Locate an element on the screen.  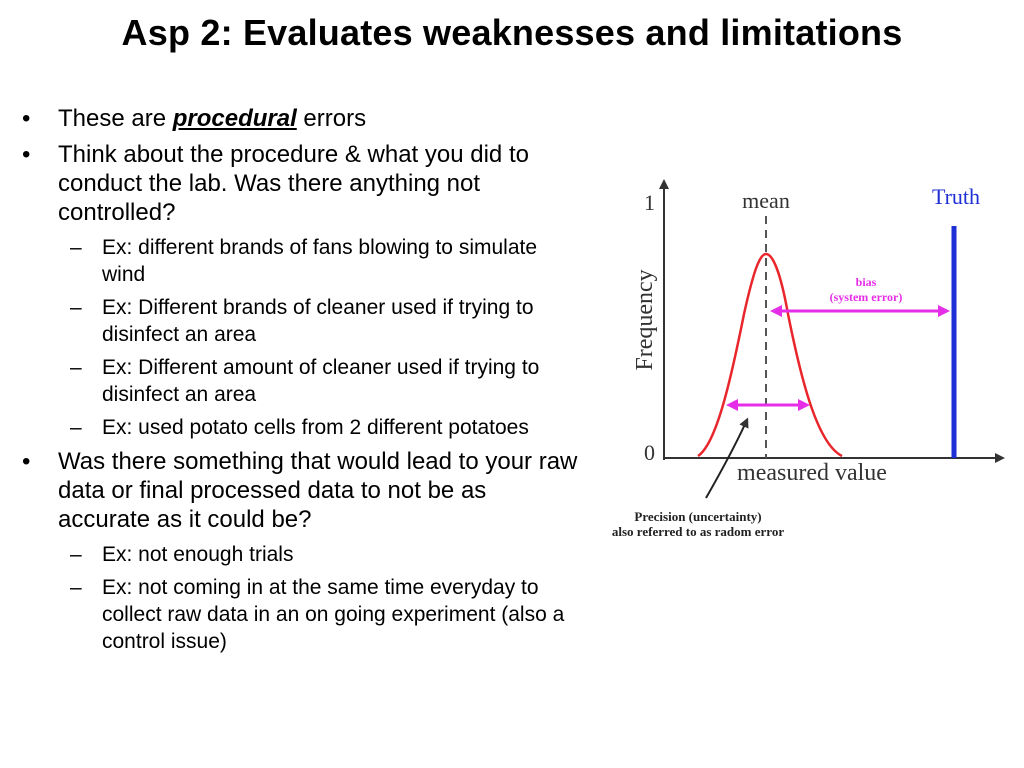
y-tick-bottom-label: 0 is located at coordinates (649, 452).